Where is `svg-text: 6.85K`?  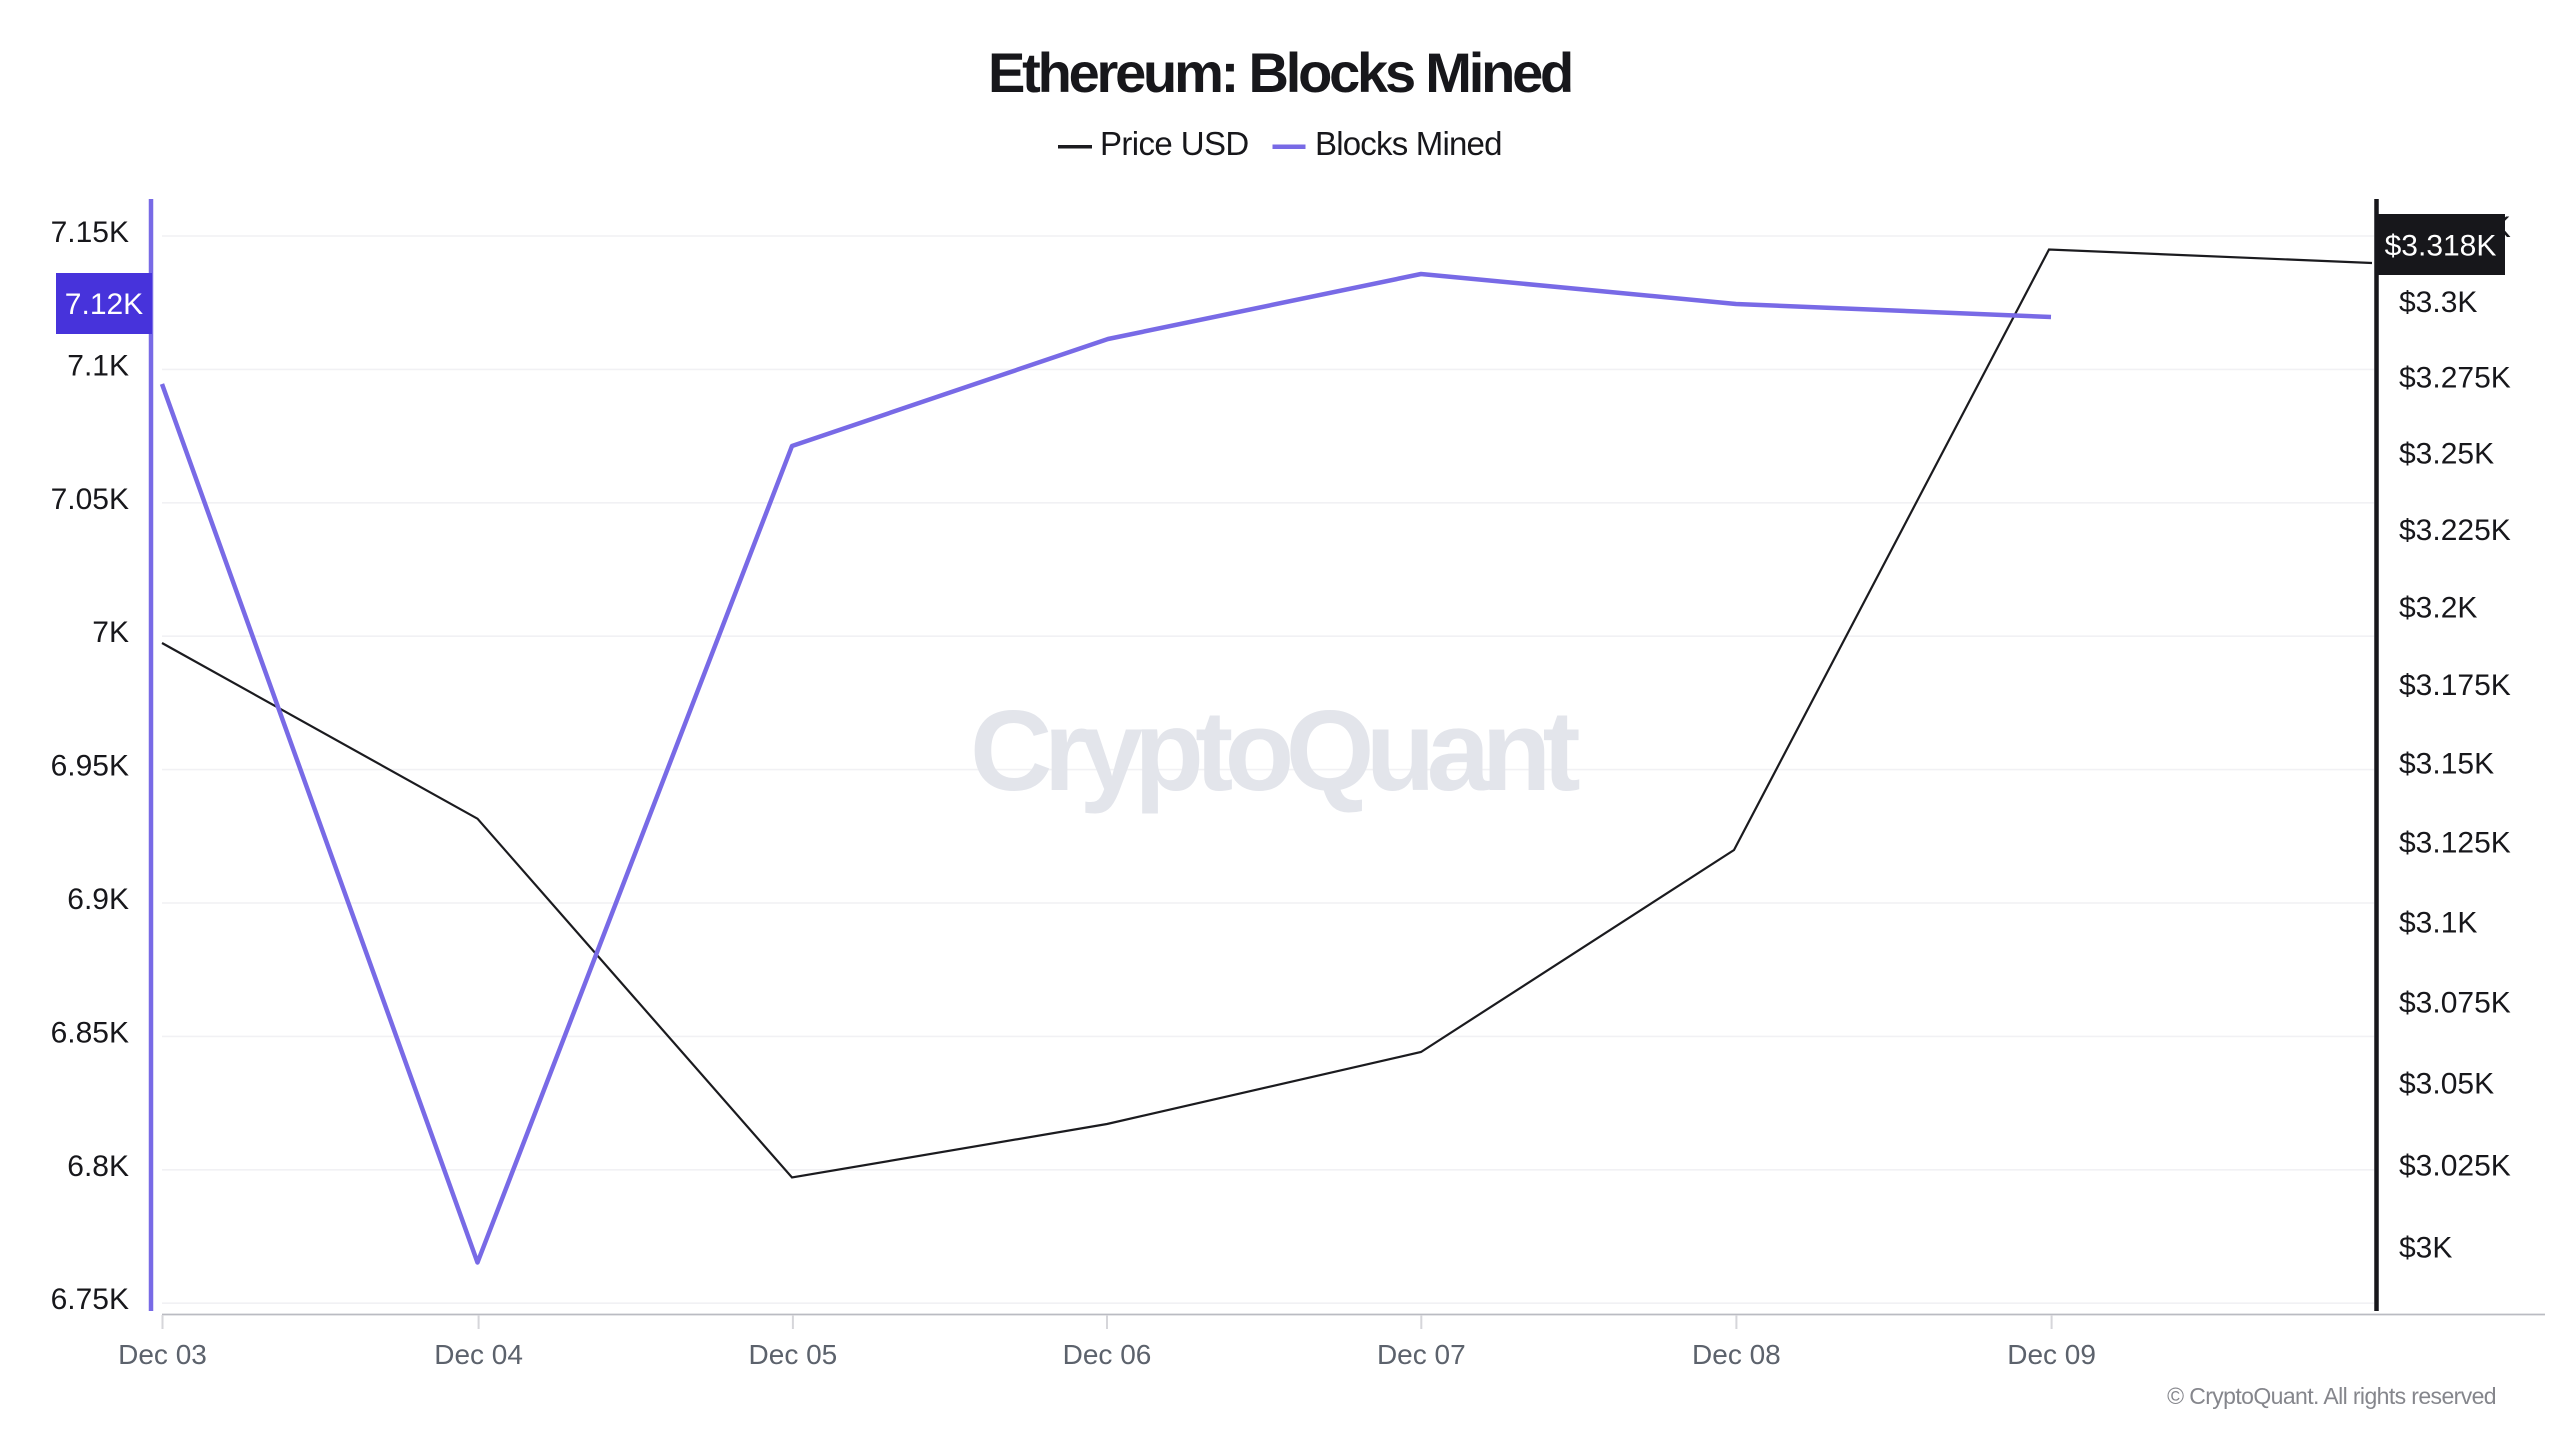
svg-text: 6.85K is located at coordinates (90, 1032).